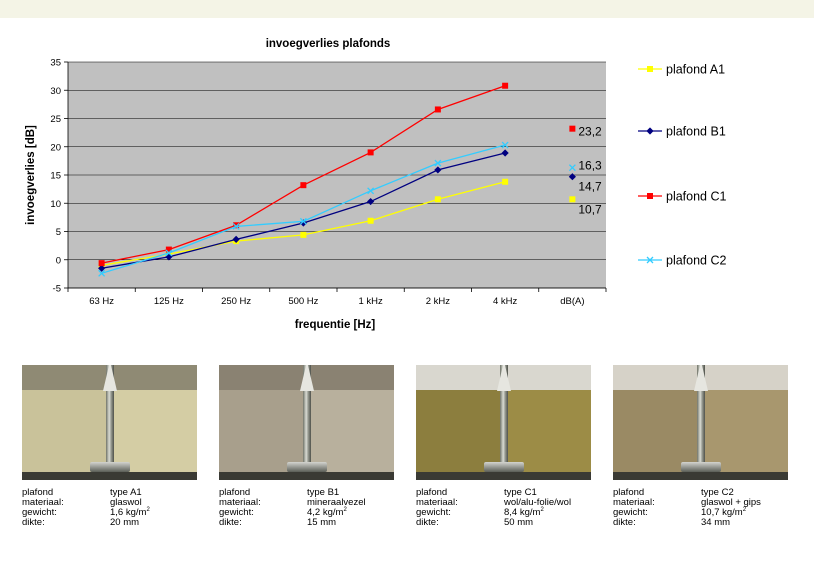 The height and width of the screenshot is (564, 814). What do you see at coordinates (731, 502) in the screenshot?
I see `spec-c2-materiaal: glaswol + gips` at bounding box center [731, 502].